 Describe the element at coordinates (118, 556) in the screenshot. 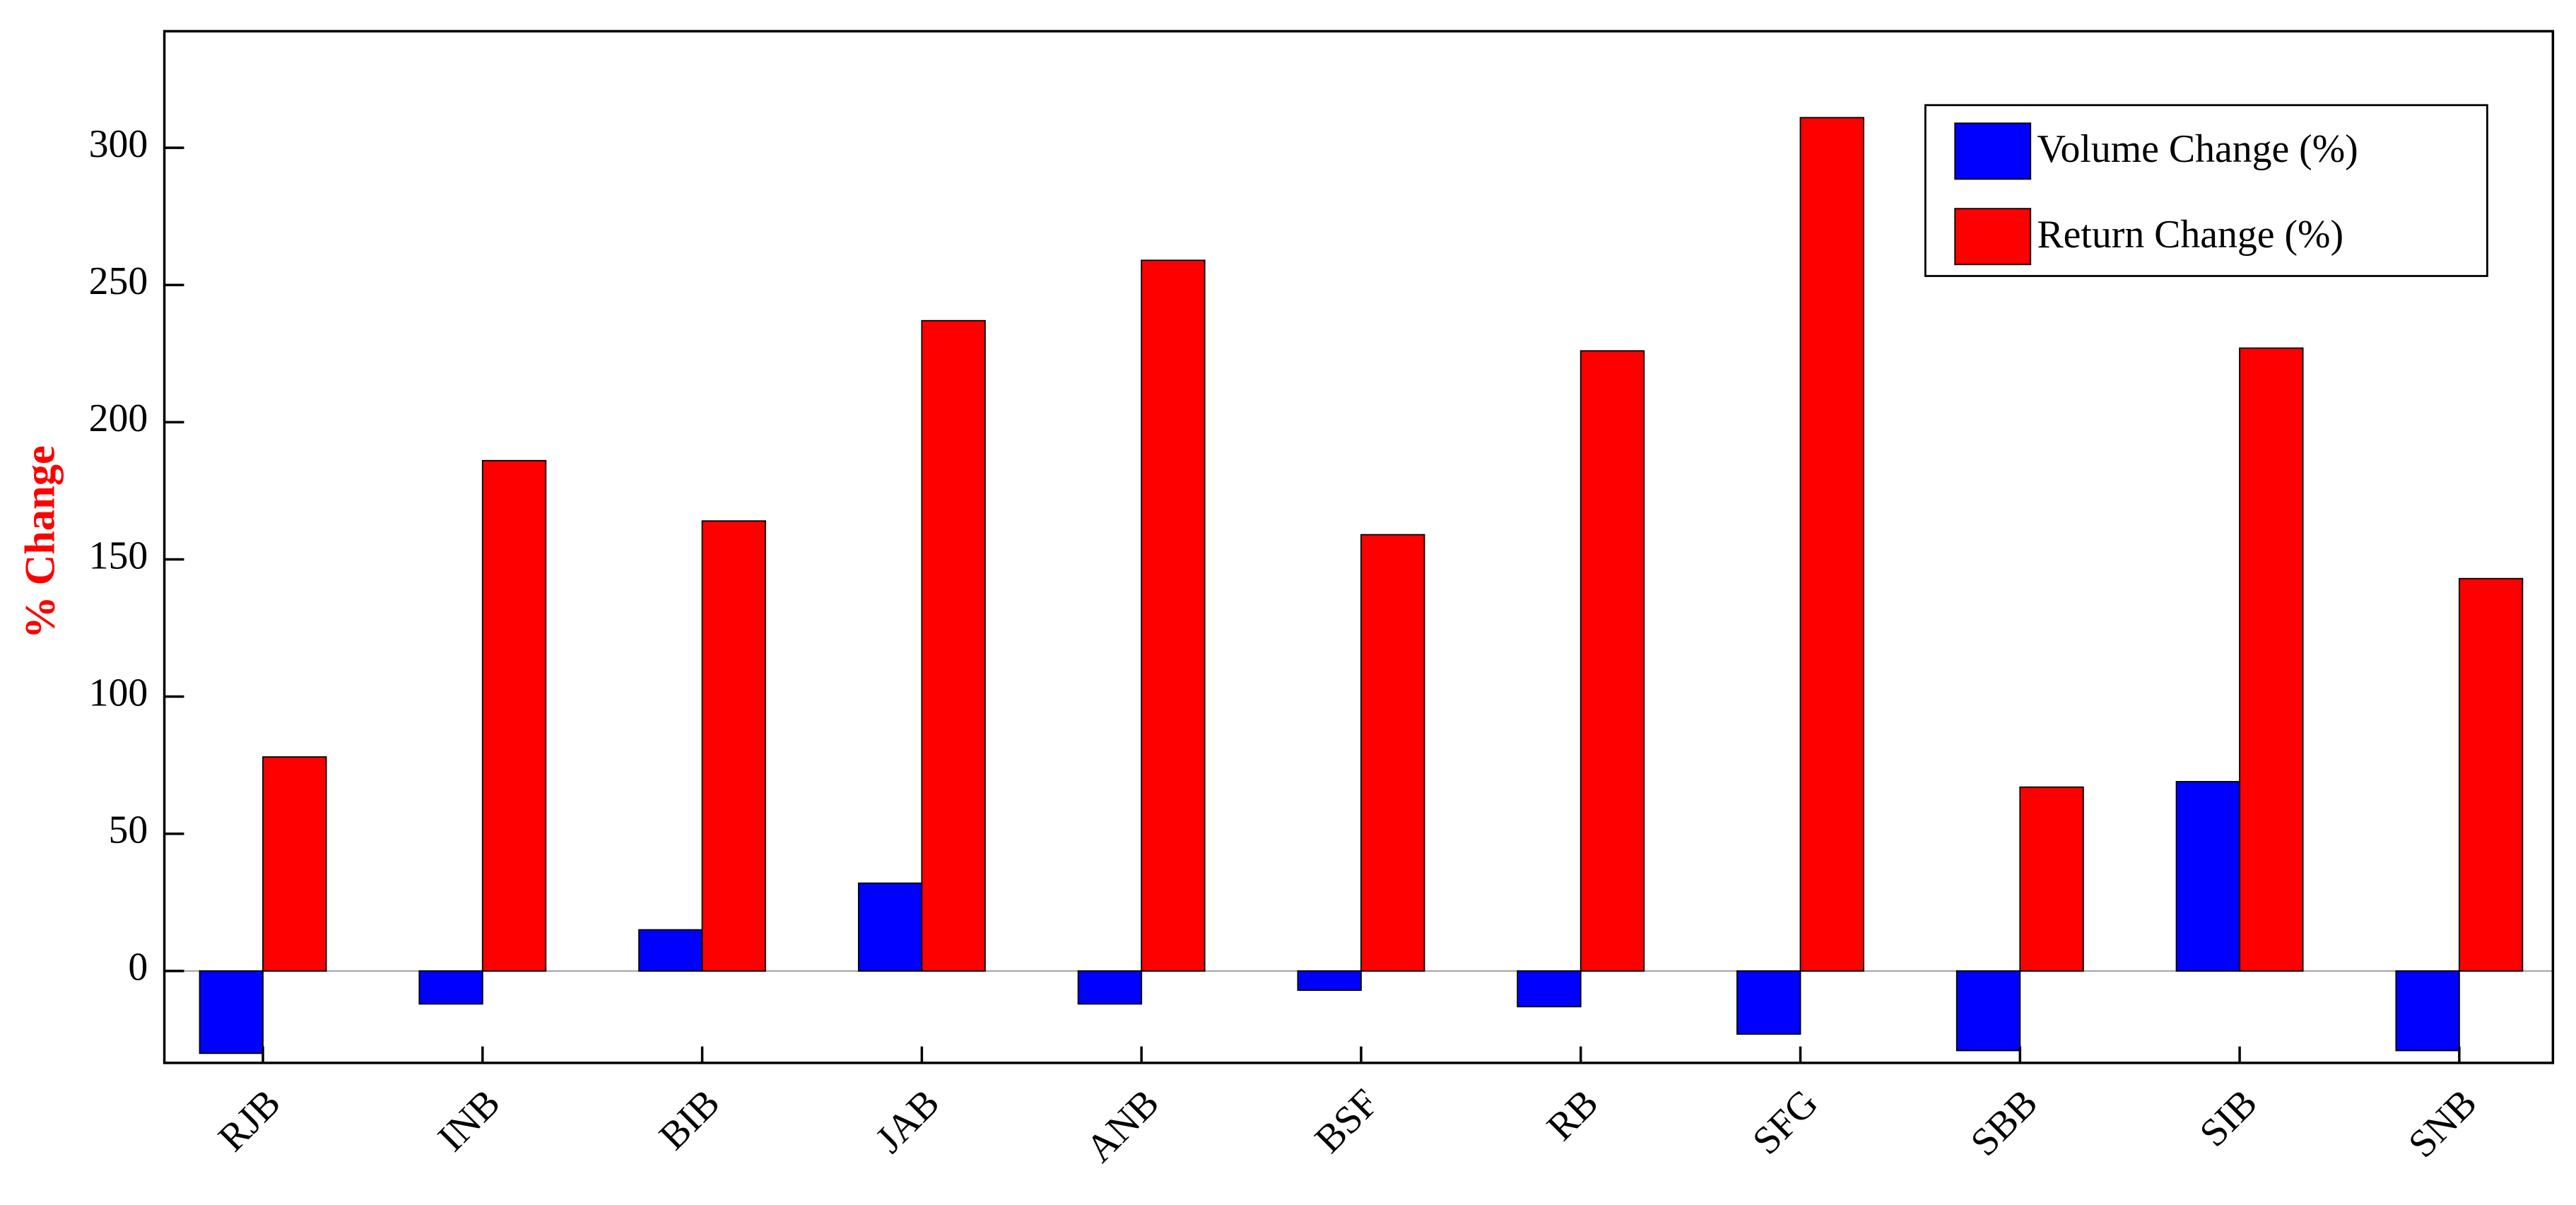

I see `y-tick-label: 150` at that location.